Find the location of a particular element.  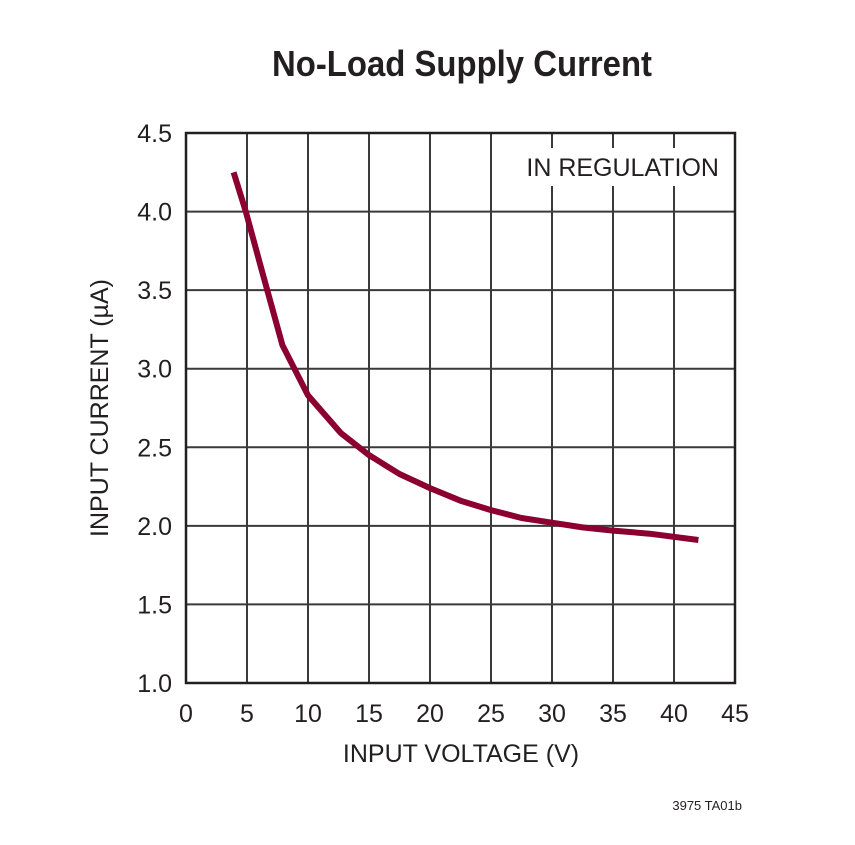

x-tick-label: 30 is located at coordinates (552, 714).